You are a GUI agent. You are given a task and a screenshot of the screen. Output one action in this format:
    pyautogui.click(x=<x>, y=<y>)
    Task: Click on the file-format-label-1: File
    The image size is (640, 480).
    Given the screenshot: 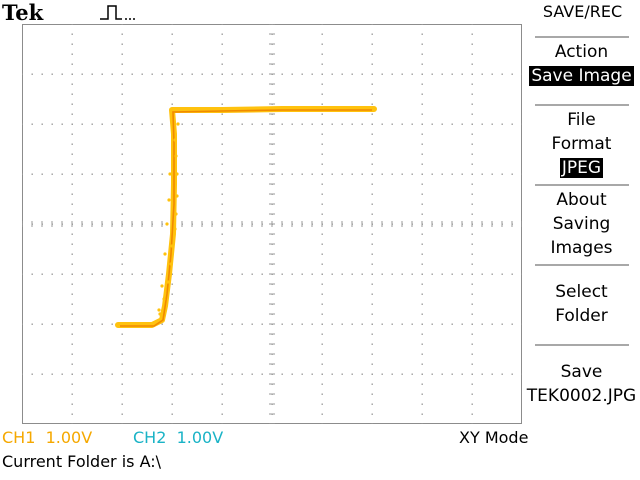 What is the action you would take?
    pyautogui.click(x=581, y=120)
    